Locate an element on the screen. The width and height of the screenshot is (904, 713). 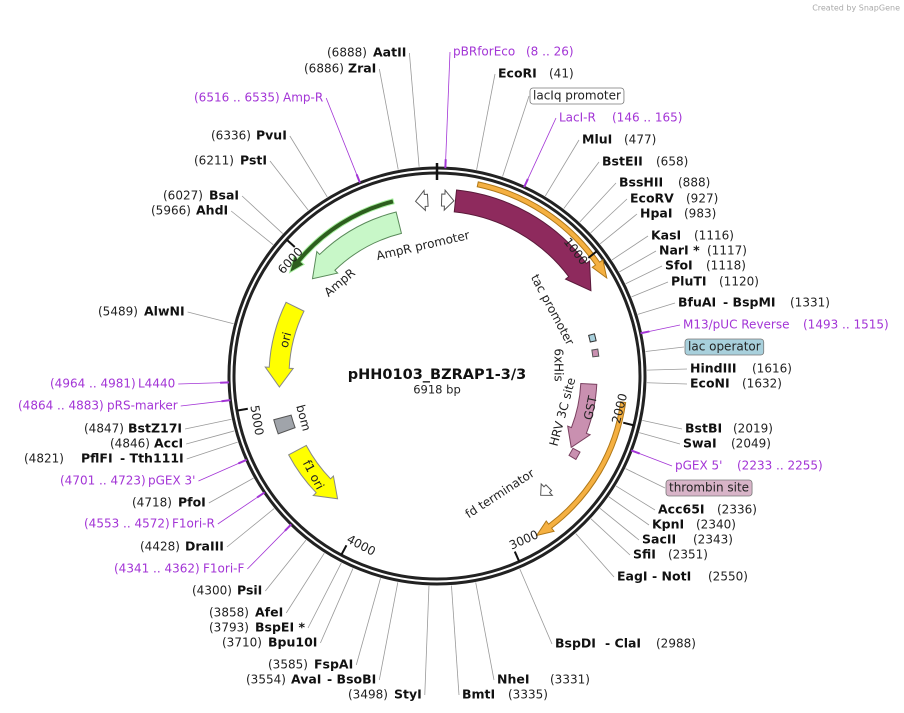
enzyme-position: (3858) is located at coordinates (229, 613).